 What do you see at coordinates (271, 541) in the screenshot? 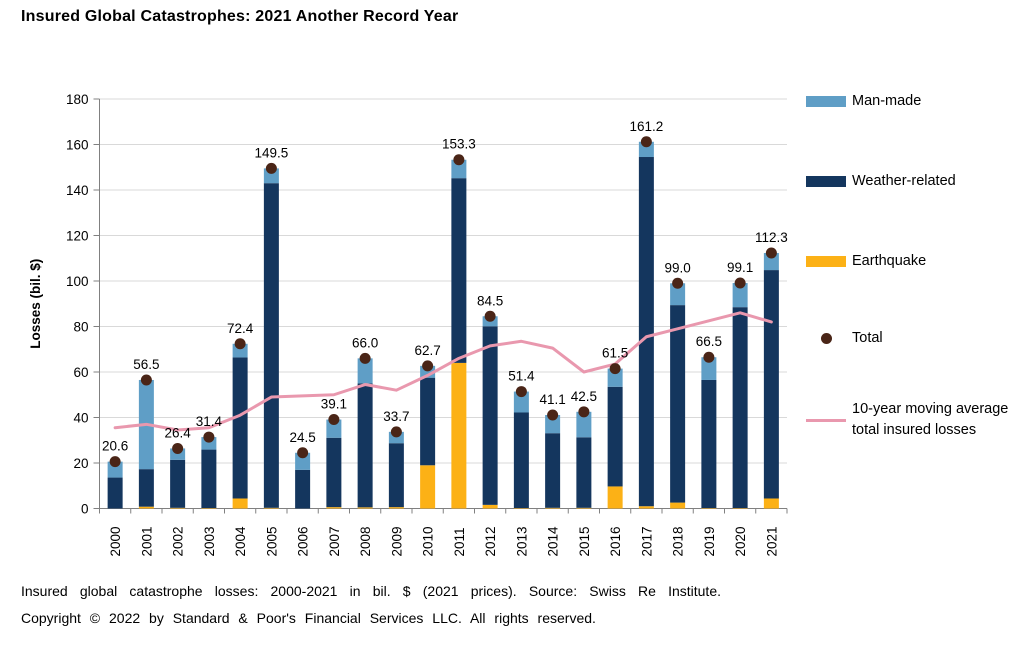
I see `x-tick-label: 2005` at bounding box center [271, 541].